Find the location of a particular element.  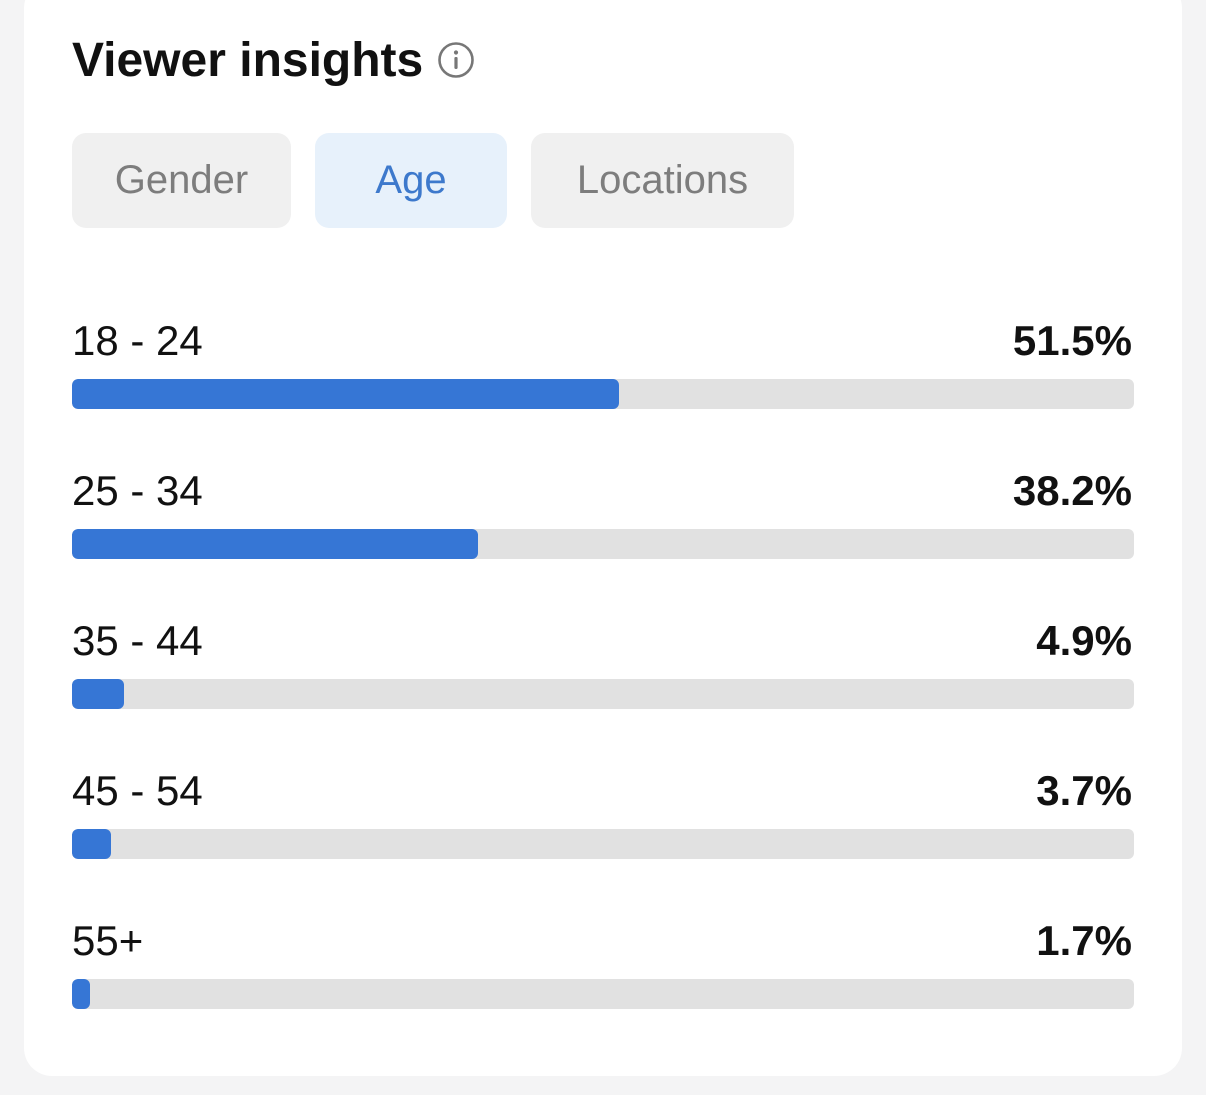

card-header: Viewer insights is located at coordinates (273, 60).